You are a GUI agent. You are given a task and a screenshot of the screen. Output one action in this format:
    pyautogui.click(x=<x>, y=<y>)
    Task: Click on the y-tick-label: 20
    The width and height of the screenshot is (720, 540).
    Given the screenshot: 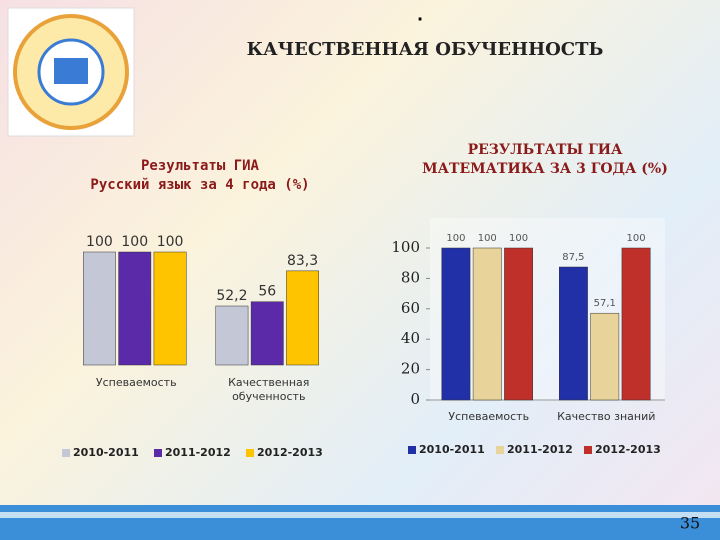 What is the action you would take?
    pyautogui.click(x=410, y=369)
    